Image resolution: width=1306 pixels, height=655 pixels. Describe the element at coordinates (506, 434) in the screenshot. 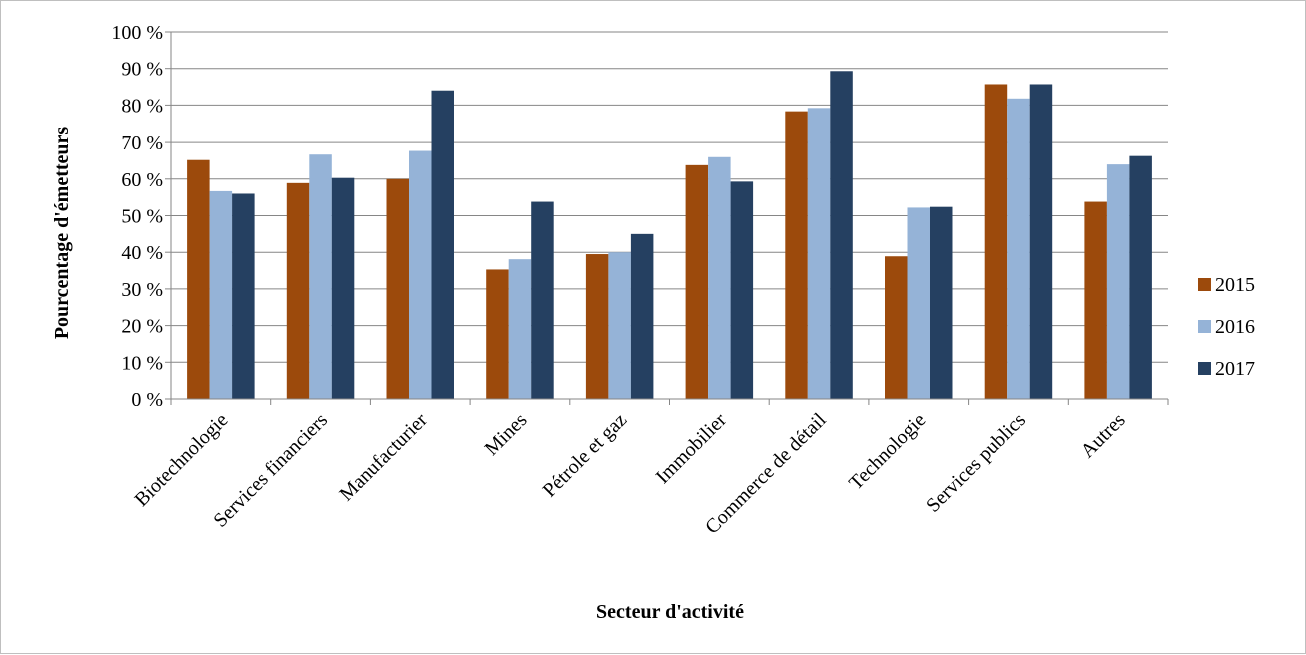

I see `x-tick-label: Mines` at that location.